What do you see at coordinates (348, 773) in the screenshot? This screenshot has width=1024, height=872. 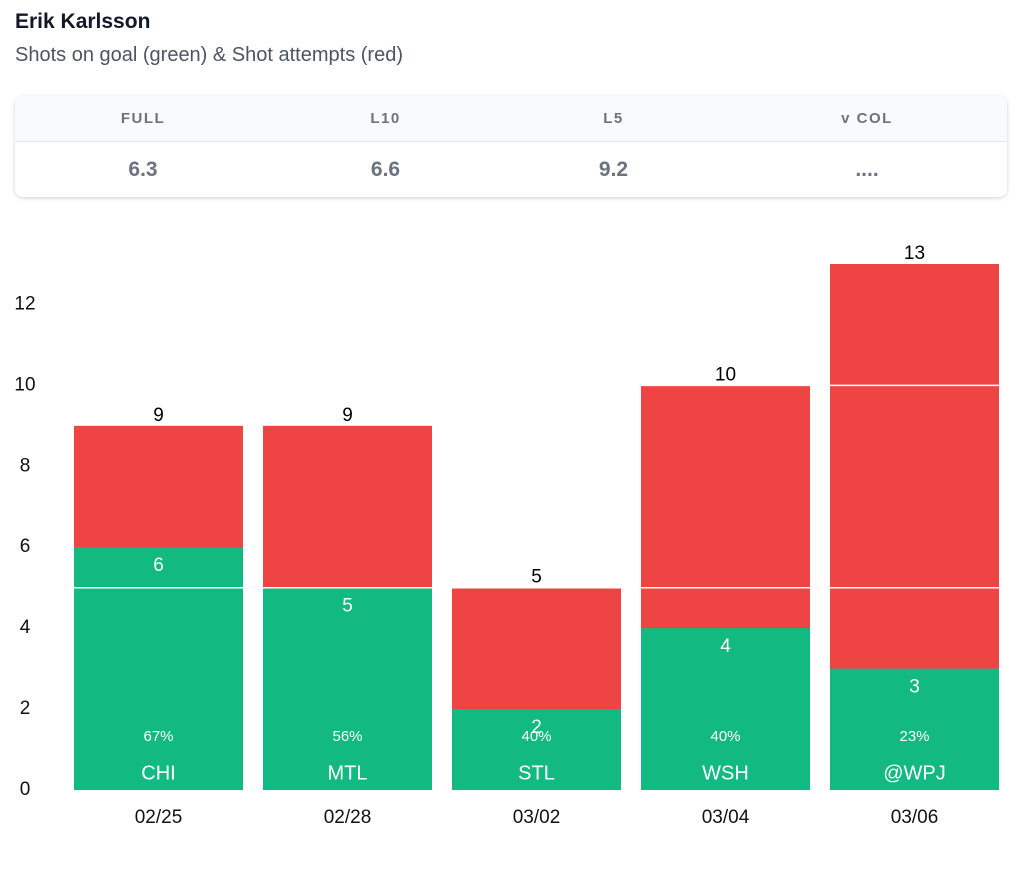 I see `opponent-label: MTL` at bounding box center [348, 773].